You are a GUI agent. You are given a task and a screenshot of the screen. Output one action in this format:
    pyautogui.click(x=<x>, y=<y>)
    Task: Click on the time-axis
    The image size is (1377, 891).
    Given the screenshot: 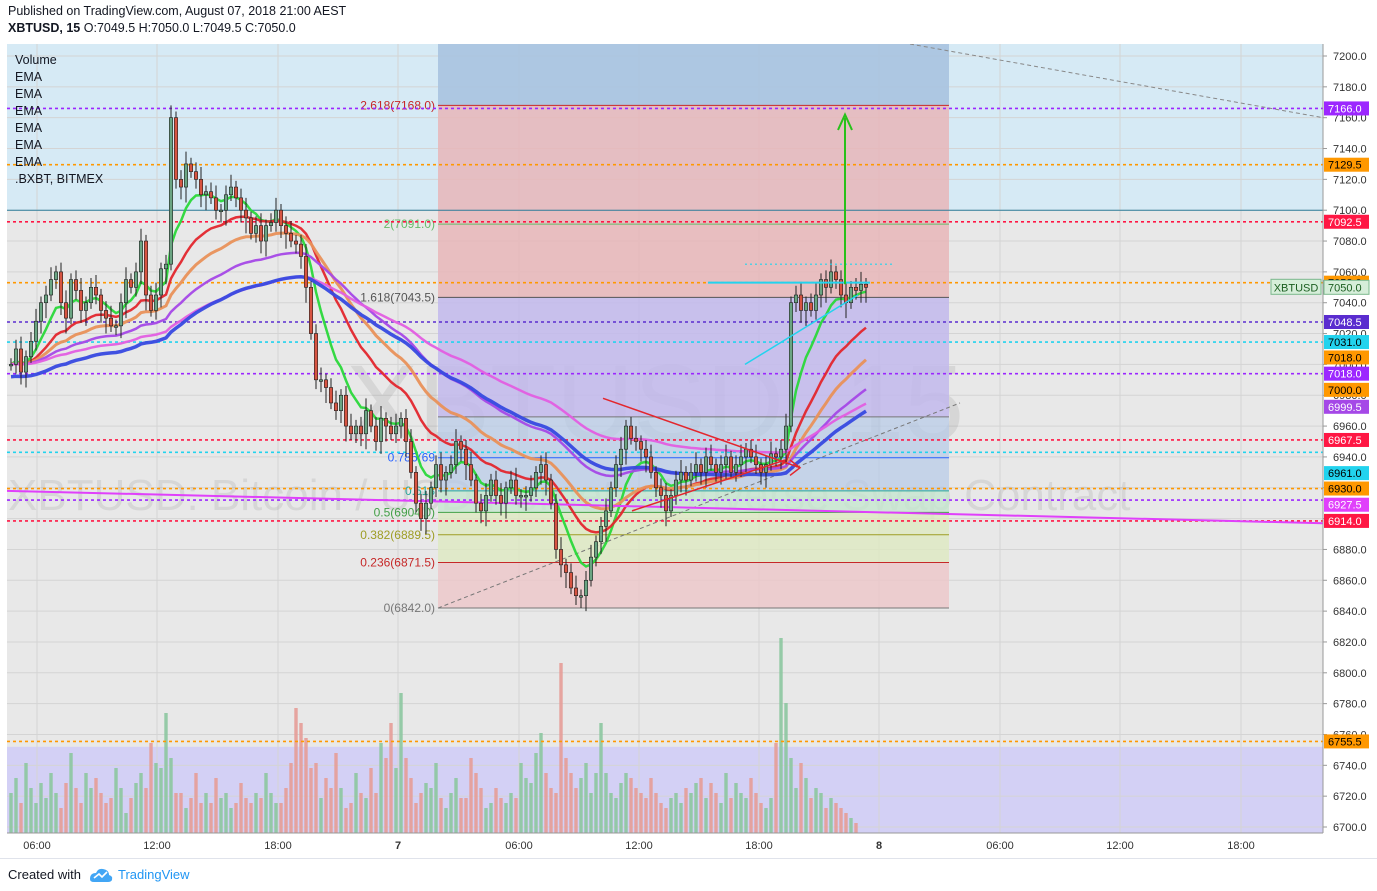 What is the action you would take?
    pyautogui.click(x=688, y=845)
    